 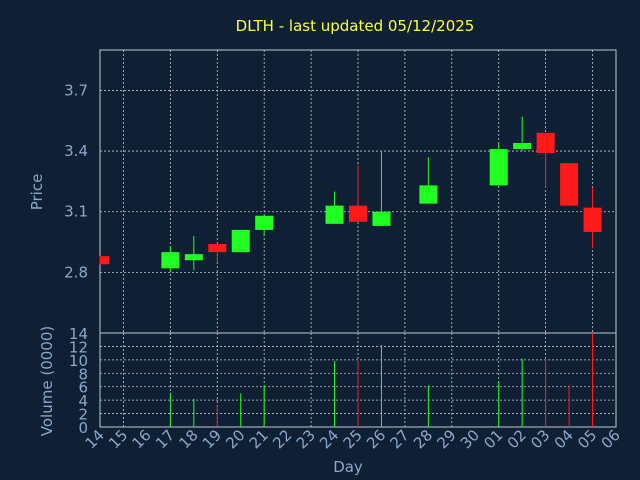 What do you see at coordinates (142, 439) in the screenshot?
I see `x-tick-label: 16` at bounding box center [142, 439].